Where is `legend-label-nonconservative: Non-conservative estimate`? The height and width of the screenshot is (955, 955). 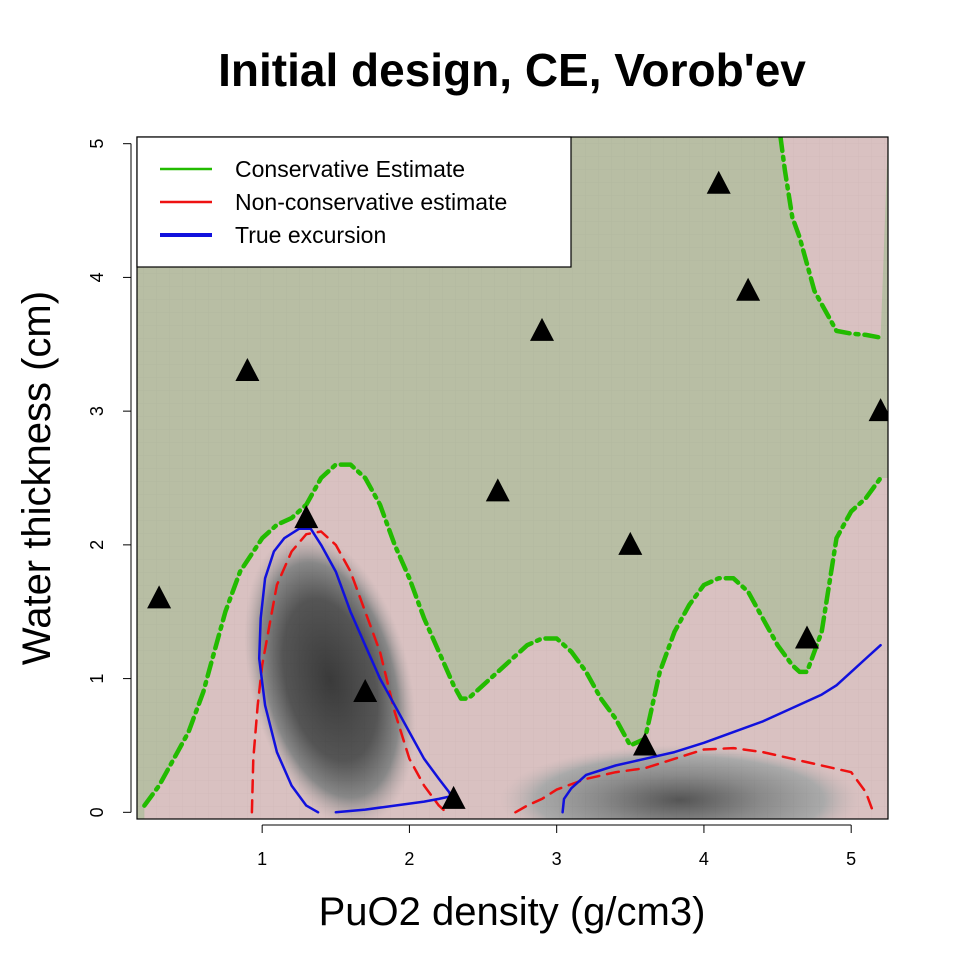 legend-label-nonconservative: Non-conservative estimate is located at coordinates (371, 202).